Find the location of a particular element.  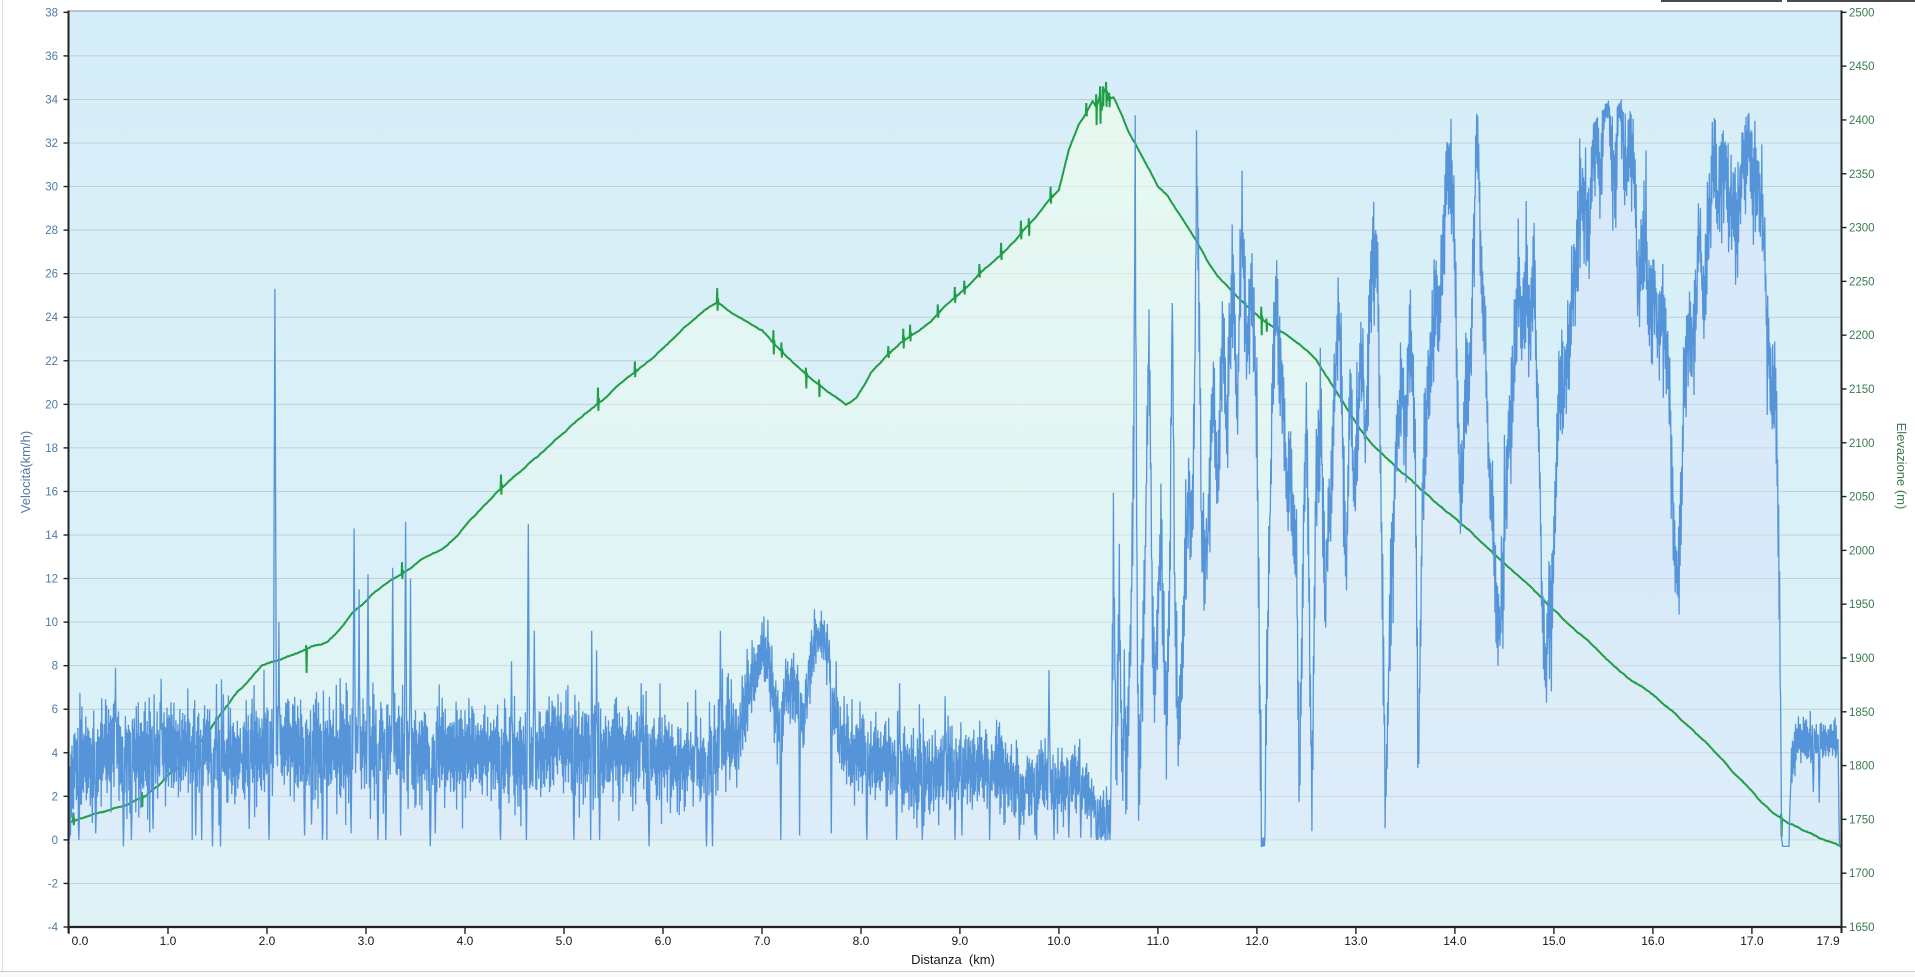

svg-text: 2200 is located at coordinates (1862, 336).